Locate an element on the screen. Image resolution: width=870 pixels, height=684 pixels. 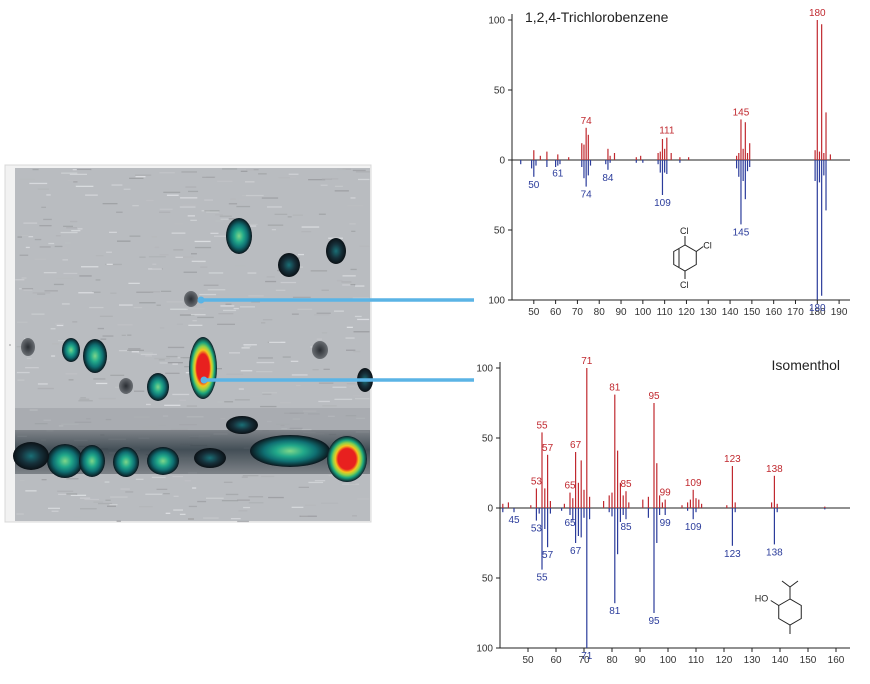
x-tick-label: 80 is located at coordinates (600, 312).